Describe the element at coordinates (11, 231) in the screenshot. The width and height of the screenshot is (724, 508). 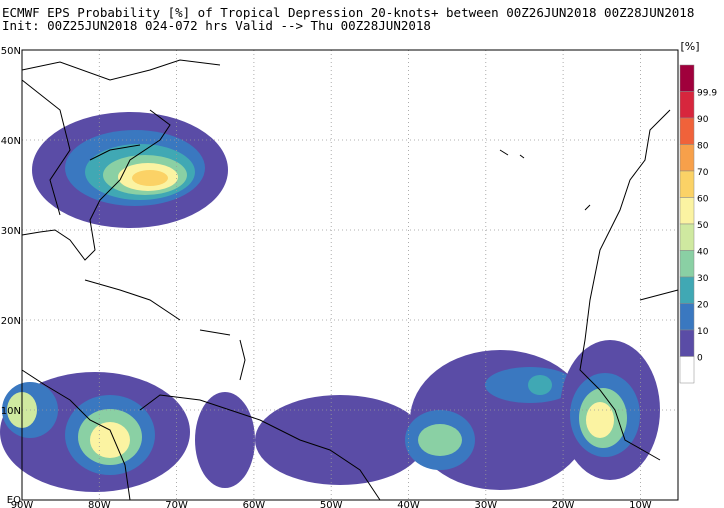
I see `lat-label: 30N` at that location.